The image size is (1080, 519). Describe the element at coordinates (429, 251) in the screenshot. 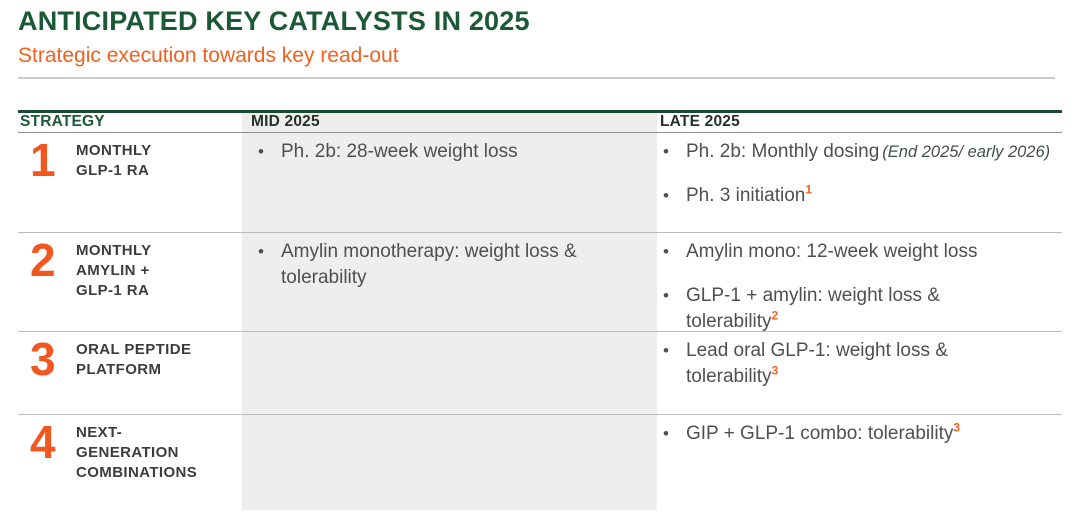

I see `bullet-text-segment: Amylin monotherapy: weight loss &` at that location.